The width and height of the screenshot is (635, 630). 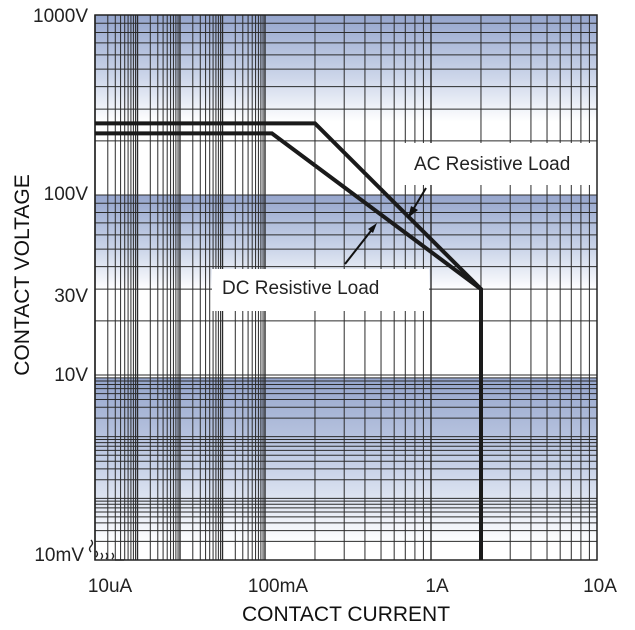 I want to click on annotation-dc: DC Resistive Load, so click(x=320, y=267).